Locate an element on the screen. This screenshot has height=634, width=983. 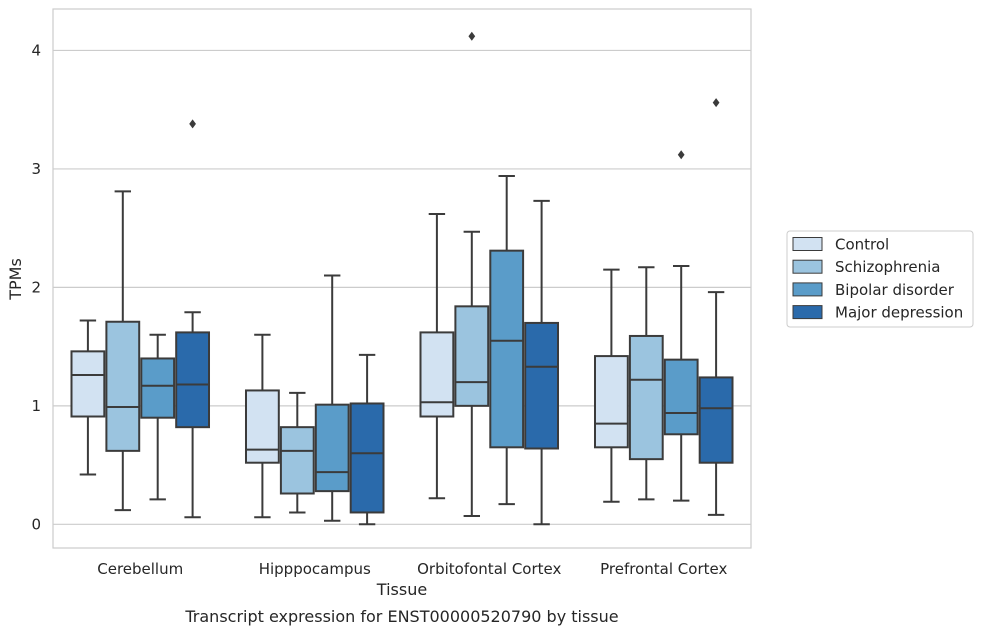
x-tick-label: Prefrontal Cortex is located at coordinates (663, 569).